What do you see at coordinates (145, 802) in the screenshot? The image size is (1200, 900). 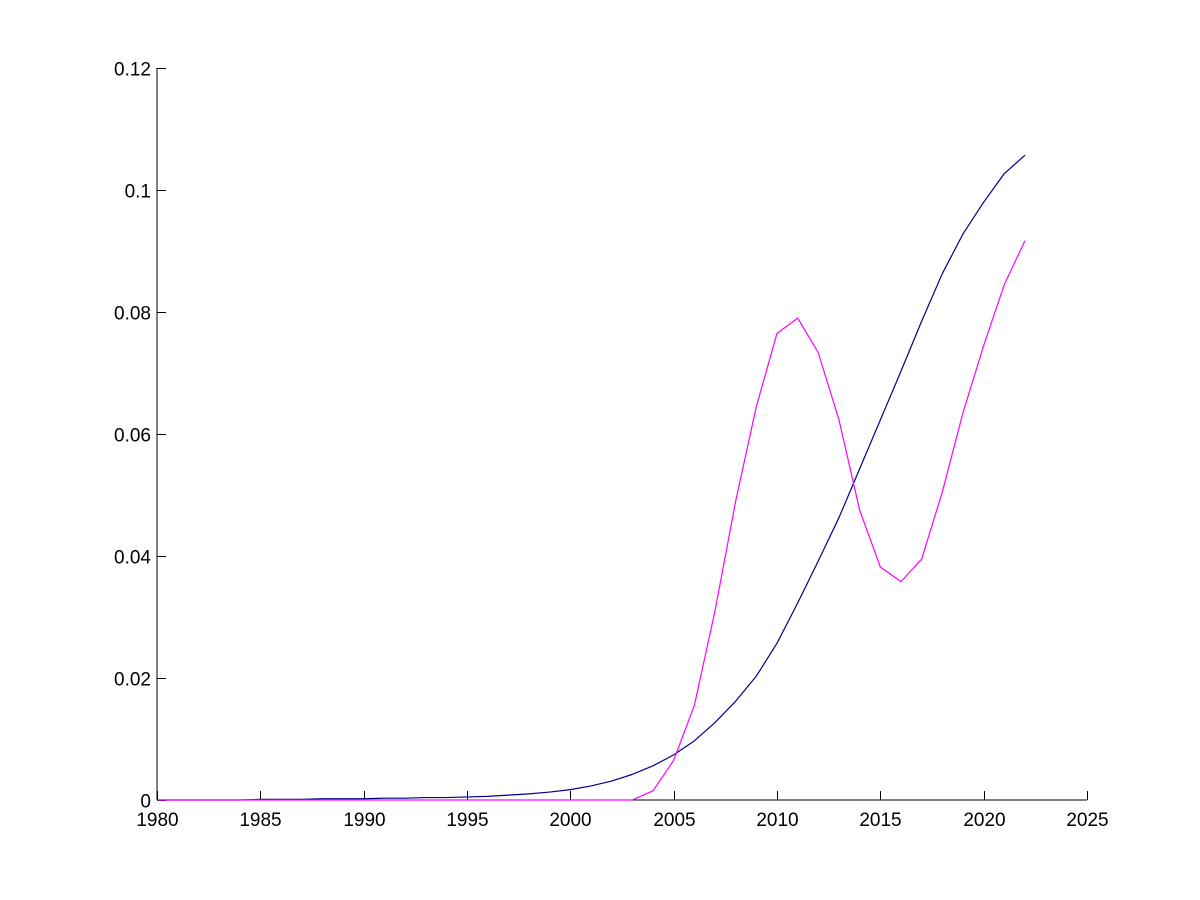 I see `y-tick-label: 0` at bounding box center [145, 802].